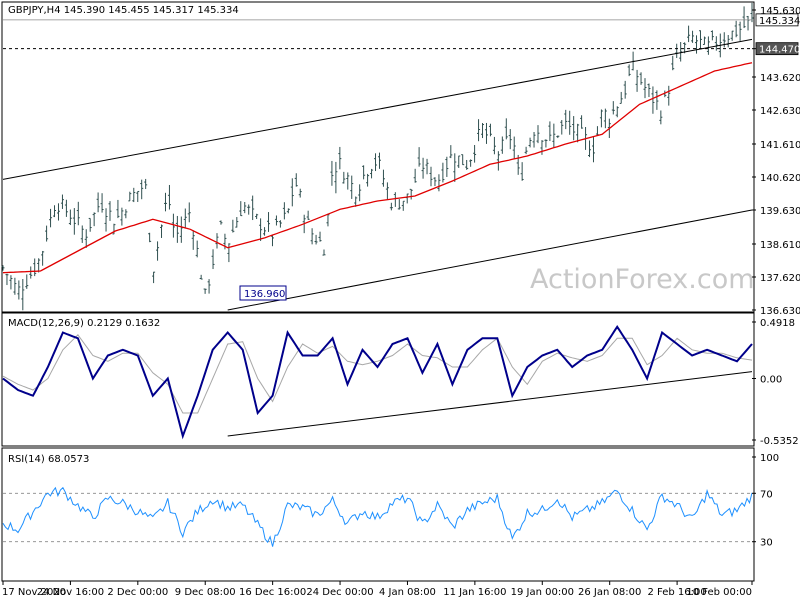  I want to click on macd-trendline, so click(490, 404).